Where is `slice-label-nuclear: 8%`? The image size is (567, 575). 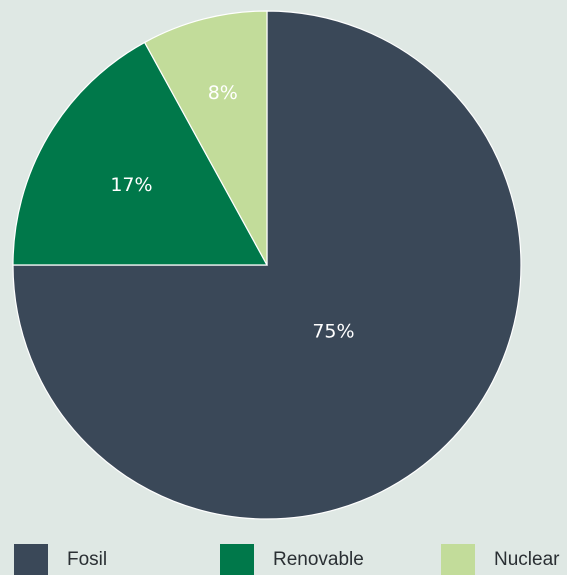
slice-label-nuclear: 8% is located at coordinates (223, 93).